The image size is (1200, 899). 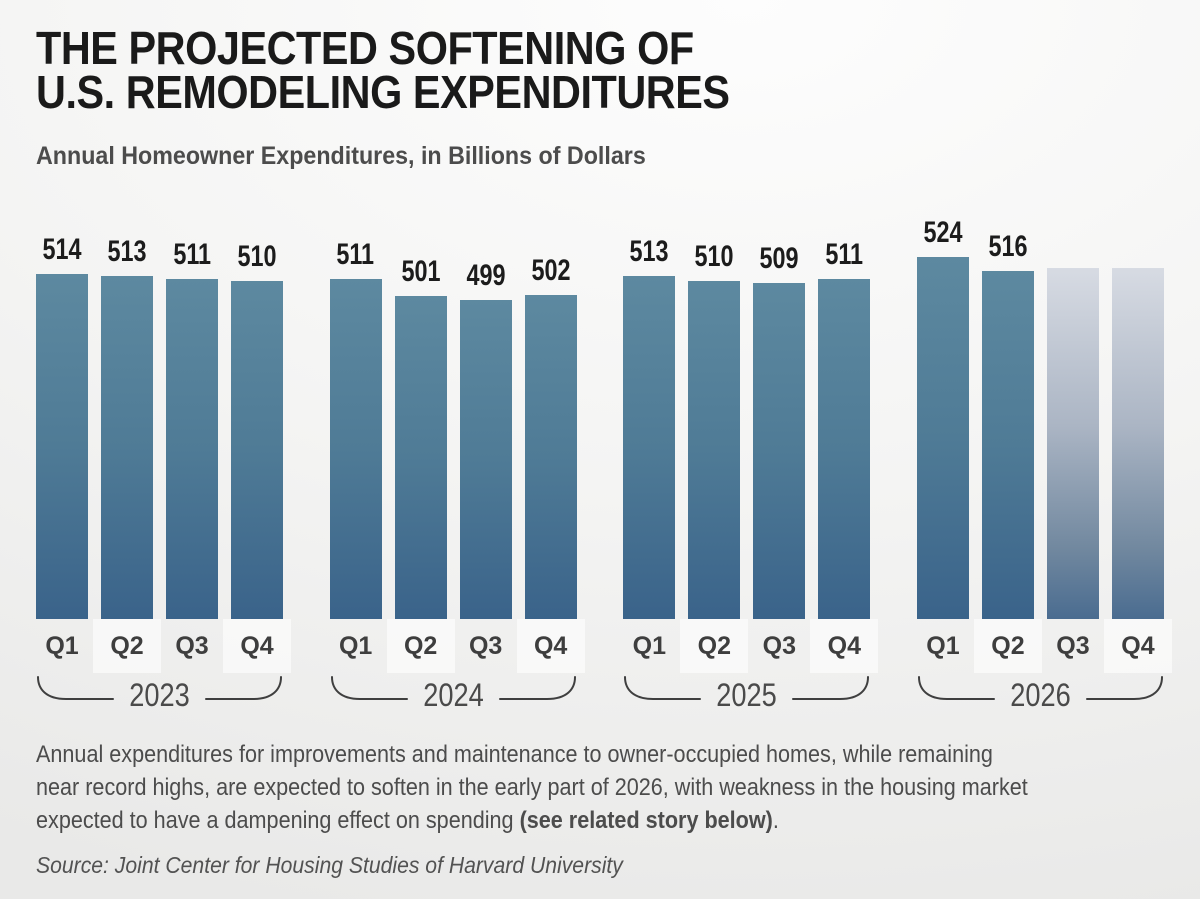 I want to click on bar-column-2023-Q4: 510, so click(x=257, y=429).